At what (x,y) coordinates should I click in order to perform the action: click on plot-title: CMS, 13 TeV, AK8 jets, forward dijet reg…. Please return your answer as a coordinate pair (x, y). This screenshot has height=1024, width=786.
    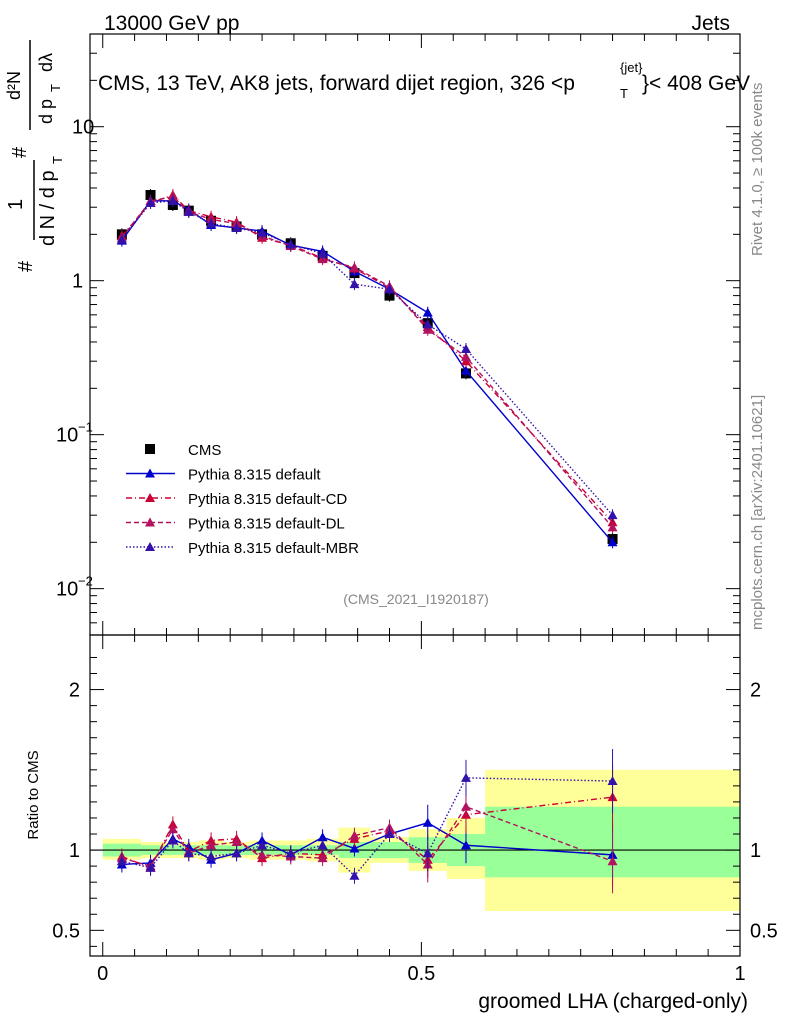
    Looking at the image, I should click on (424, 80).